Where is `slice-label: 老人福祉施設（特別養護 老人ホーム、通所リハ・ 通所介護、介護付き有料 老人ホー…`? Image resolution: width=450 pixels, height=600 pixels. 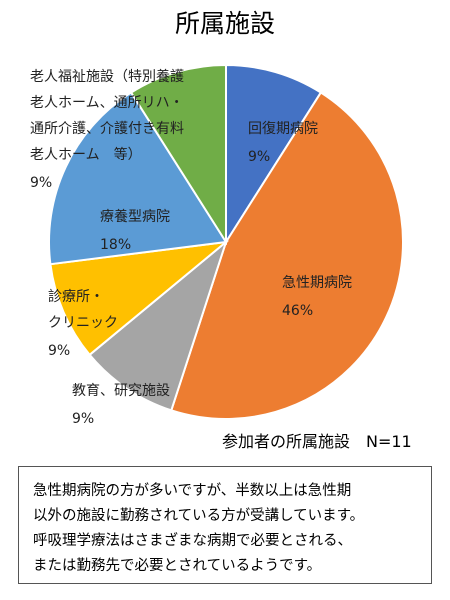
slice-label: 老人福祉施設（特別養護 老人ホーム、通所リハ・ 通所介護、介護付き有料 老人ホー… is located at coordinates (107, 116).